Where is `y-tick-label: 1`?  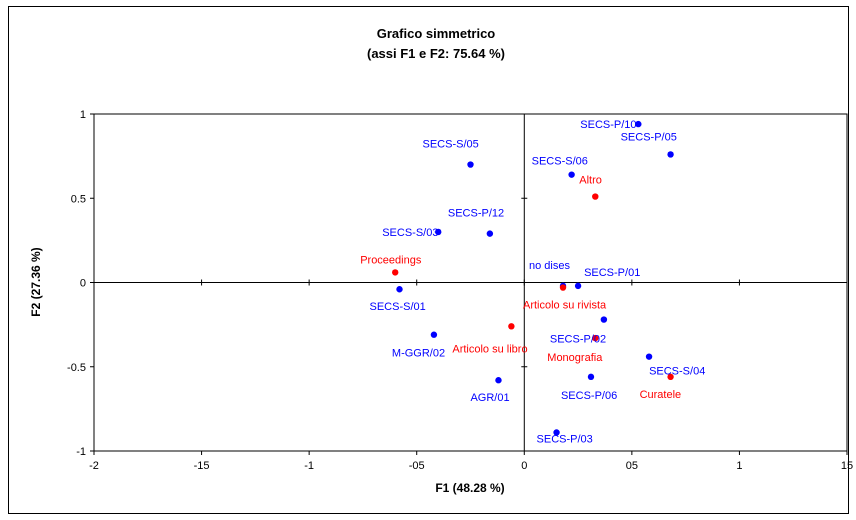
y-tick-label: 1 is located at coordinates (83, 115).